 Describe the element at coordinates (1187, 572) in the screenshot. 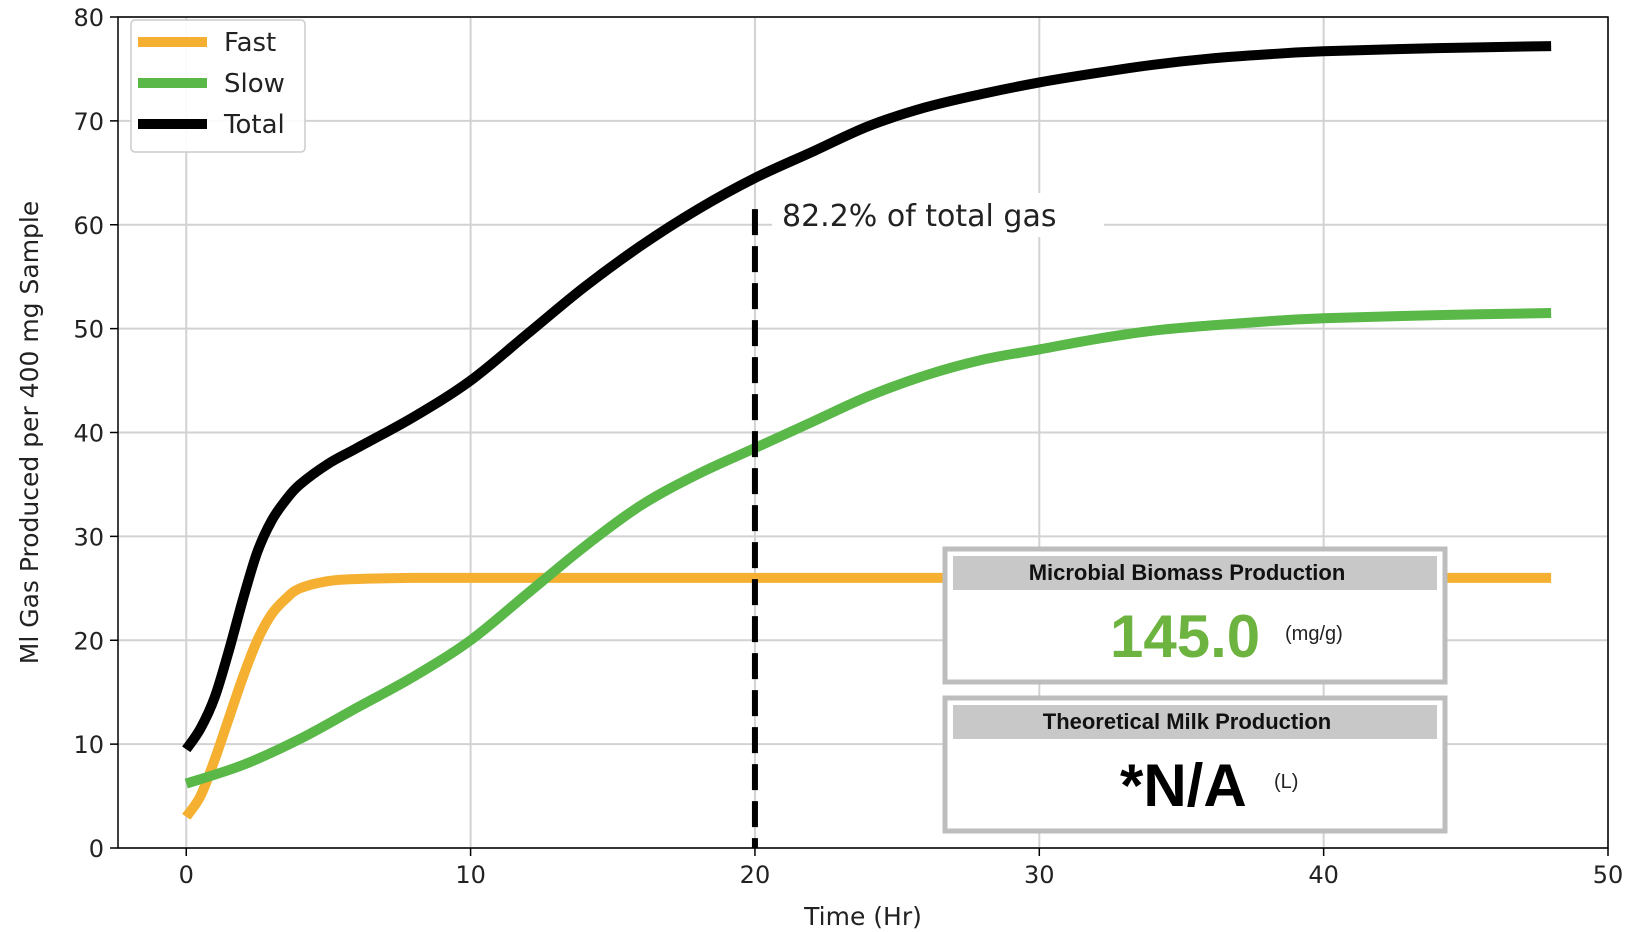

I see `info-box-title: Microbial Biomass Production` at that location.